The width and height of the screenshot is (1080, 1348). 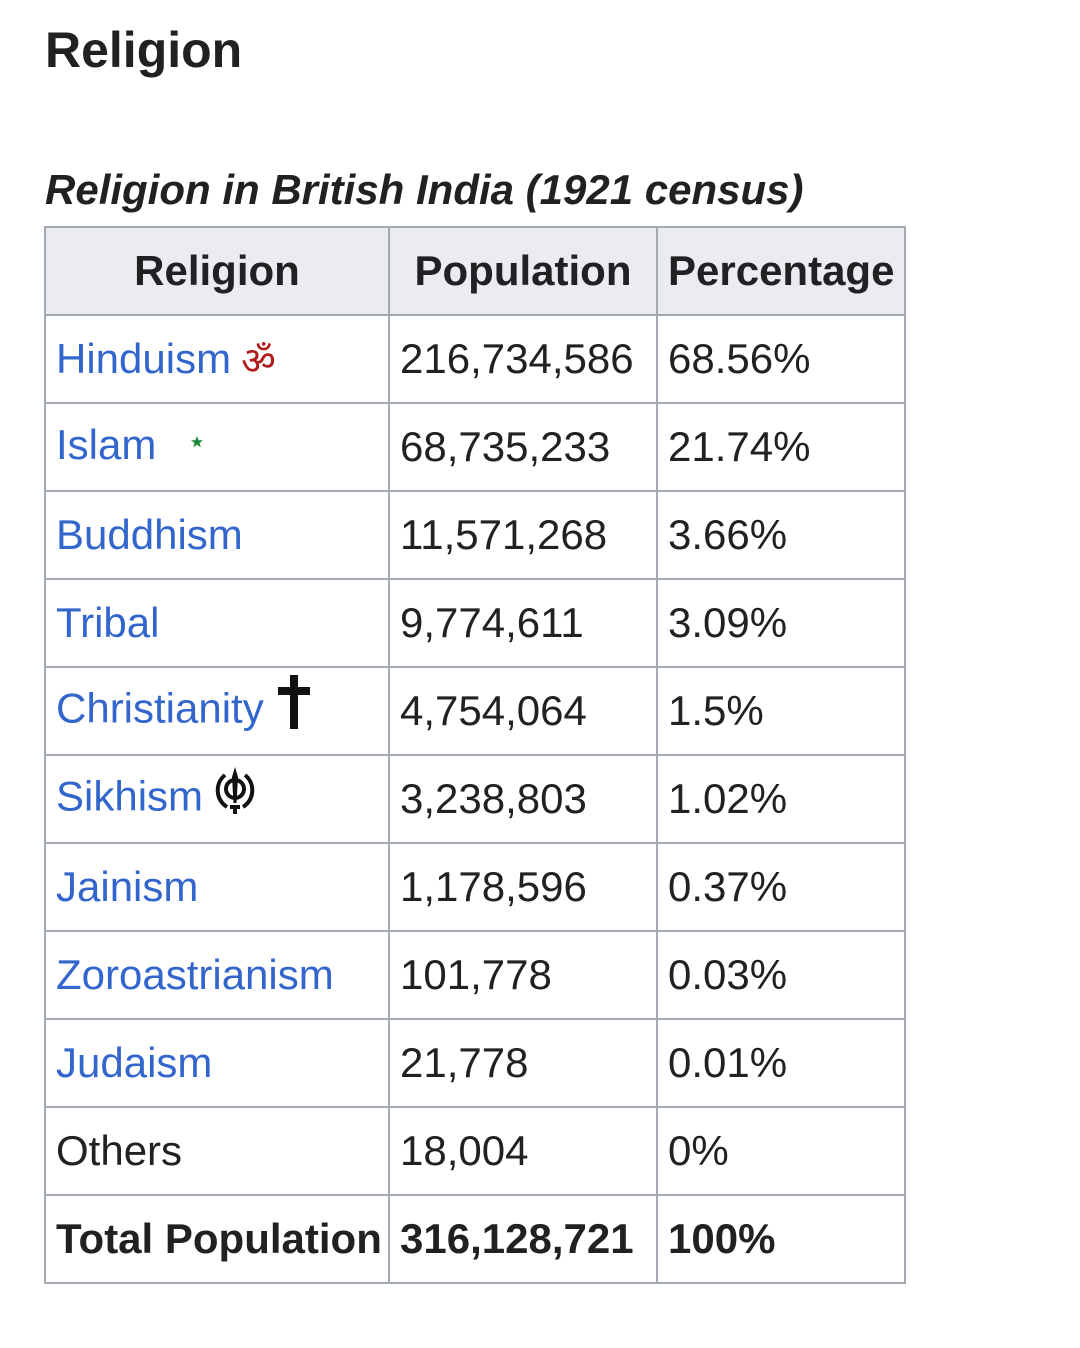 I want to click on khanda-icon, so click(x=235, y=798).